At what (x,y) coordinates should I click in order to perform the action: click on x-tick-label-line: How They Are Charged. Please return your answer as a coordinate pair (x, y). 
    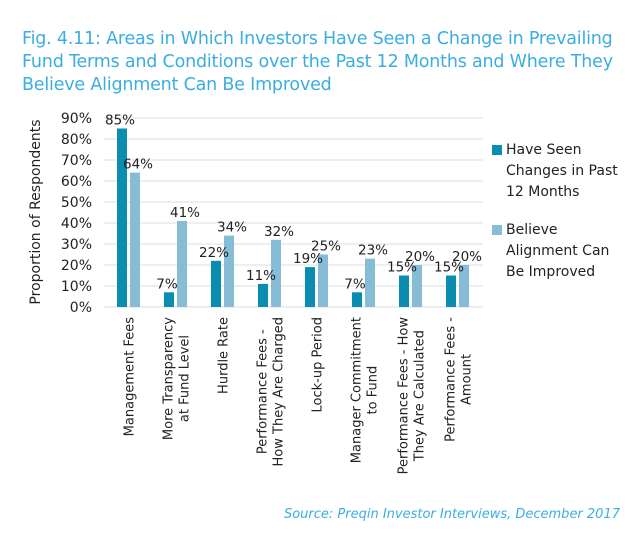
    Looking at the image, I should click on (279, 391).